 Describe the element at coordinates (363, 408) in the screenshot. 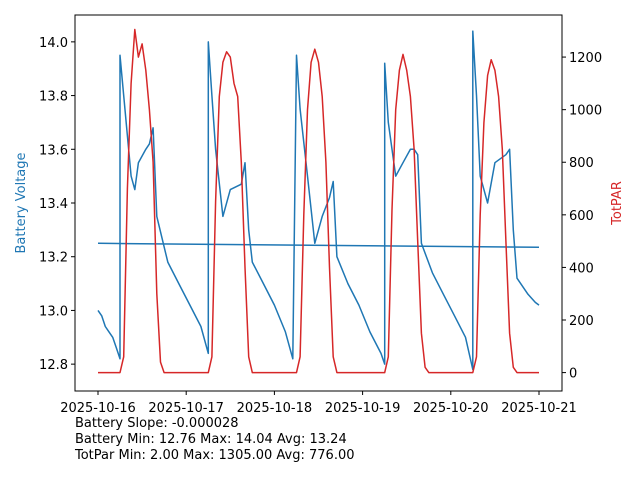

I see `x-tick-label: 2025-10-19` at that location.